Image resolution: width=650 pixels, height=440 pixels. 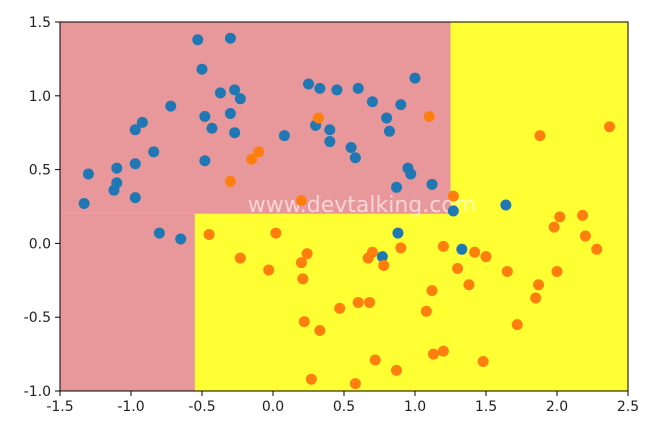 What do you see at coordinates (42, 207) in the screenshot?
I see `y-axis: 1.5 1.0 0.5 0.0 -0.5 -1.0` at bounding box center [42, 207].